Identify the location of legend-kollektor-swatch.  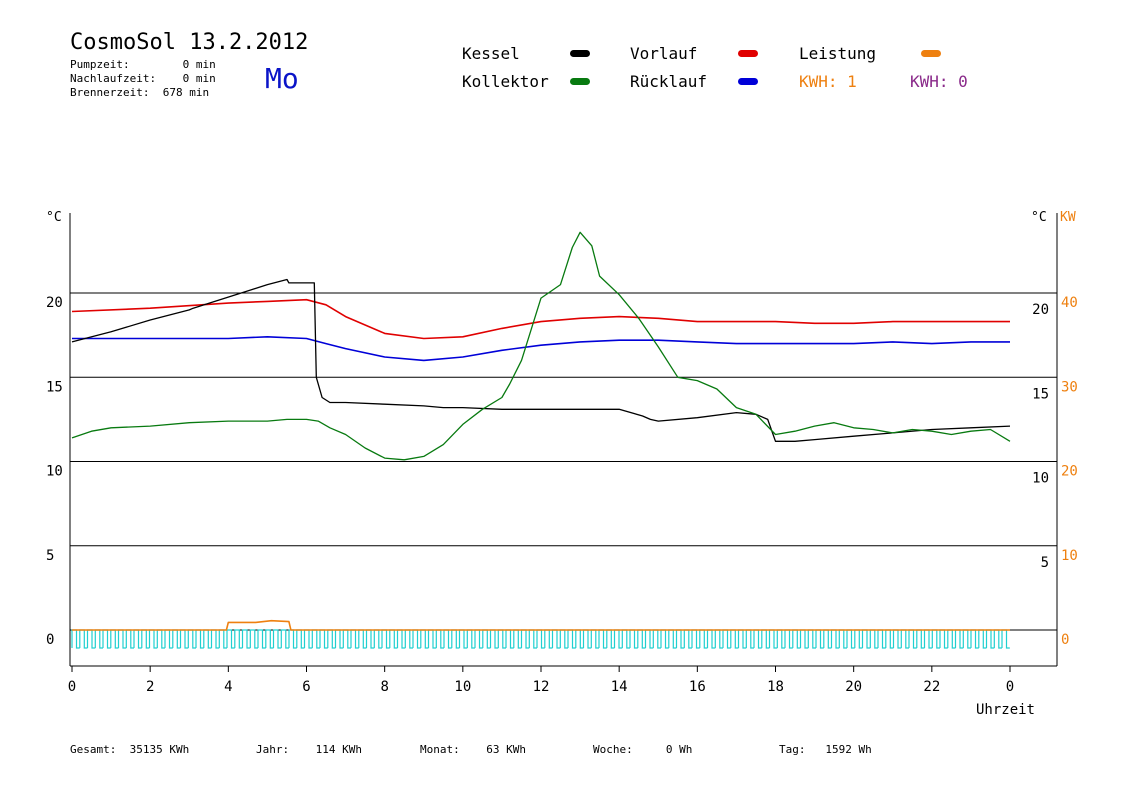
(580, 81).